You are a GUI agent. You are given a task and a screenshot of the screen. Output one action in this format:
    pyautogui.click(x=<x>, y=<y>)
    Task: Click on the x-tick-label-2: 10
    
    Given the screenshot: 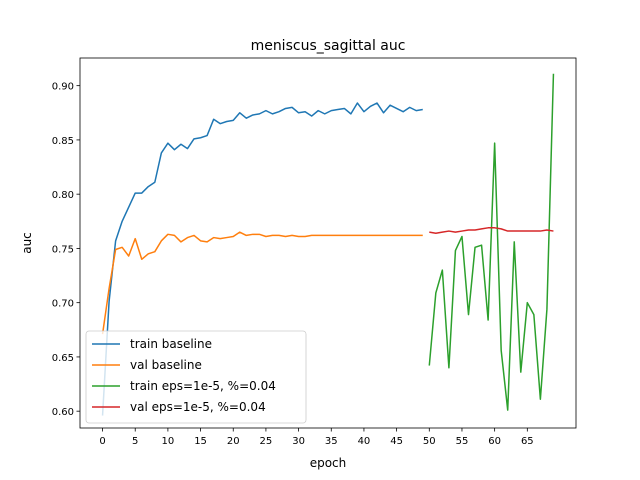 What is the action you would take?
    pyautogui.click(x=168, y=441)
    